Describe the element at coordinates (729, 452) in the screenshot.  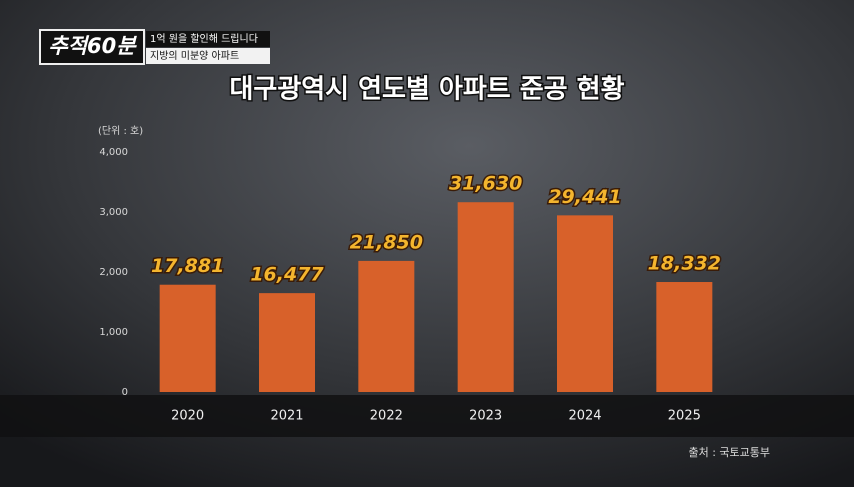
I see `source: 출처 : 국토교통부` at that location.